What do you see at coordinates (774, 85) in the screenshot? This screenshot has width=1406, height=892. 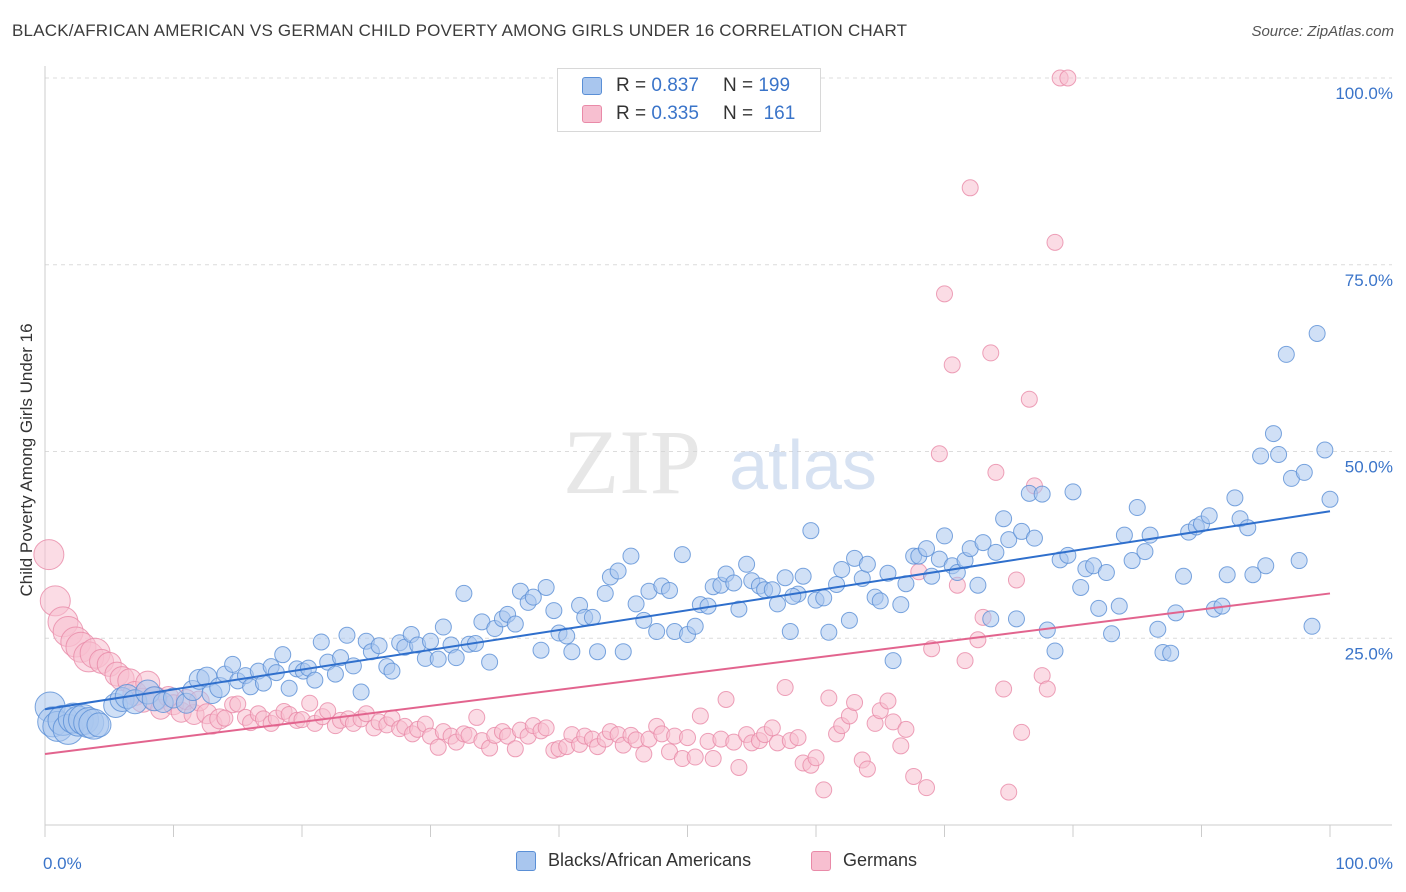 I see `legend-n-value: 199` at bounding box center [774, 85].